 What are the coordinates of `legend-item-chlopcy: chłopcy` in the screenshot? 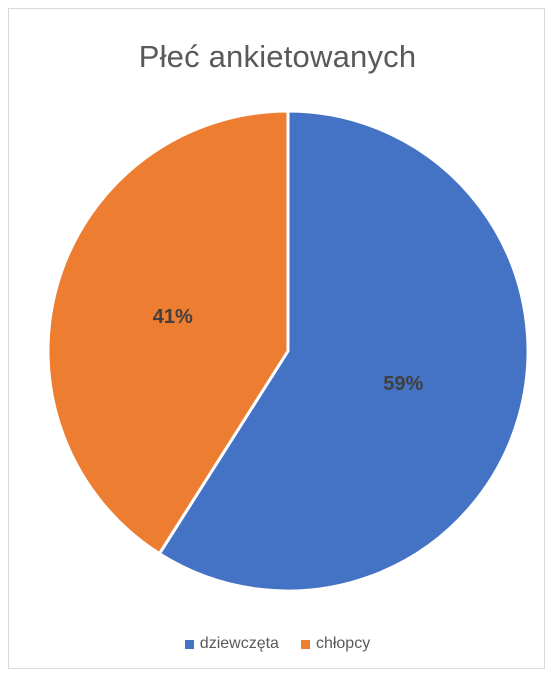 It's located at (335, 644).